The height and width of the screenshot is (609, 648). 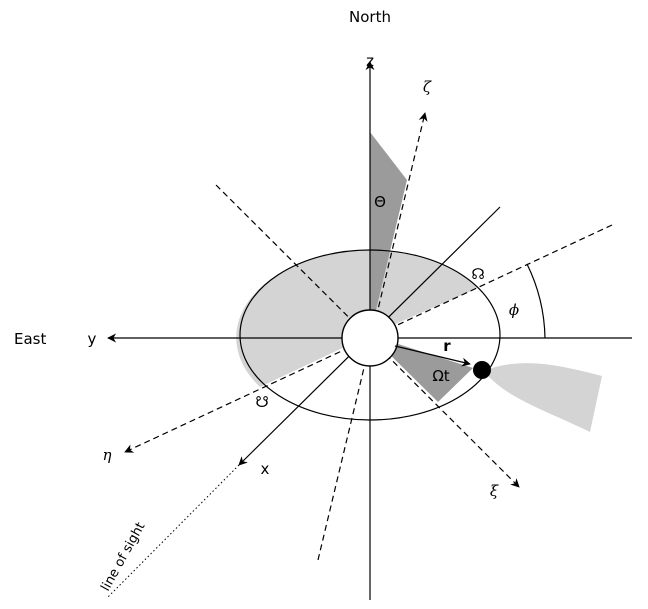 What do you see at coordinates (380, 202) in the screenshot?
I see `theta-label: Θ` at bounding box center [380, 202].